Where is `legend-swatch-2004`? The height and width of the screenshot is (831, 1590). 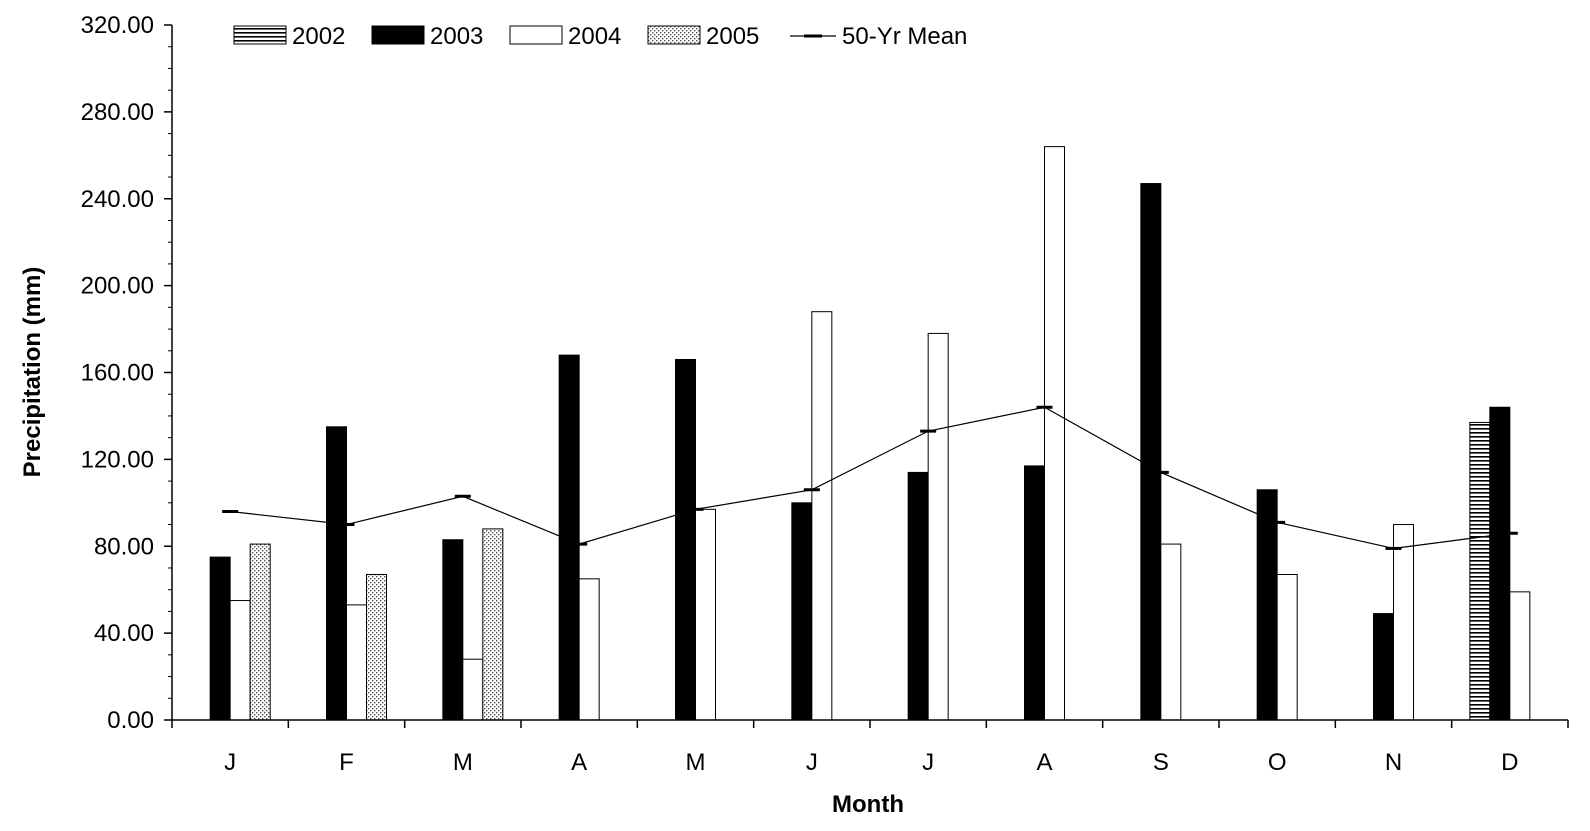
legend-swatch-2004 is located at coordinates (536, 35).